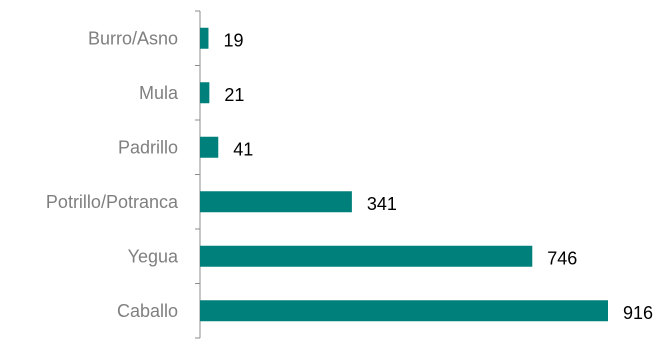  What do you see at coordinates (147, 311) in the screenshot?
I see `category-label: Caballo` at bounding box center [147, 311].